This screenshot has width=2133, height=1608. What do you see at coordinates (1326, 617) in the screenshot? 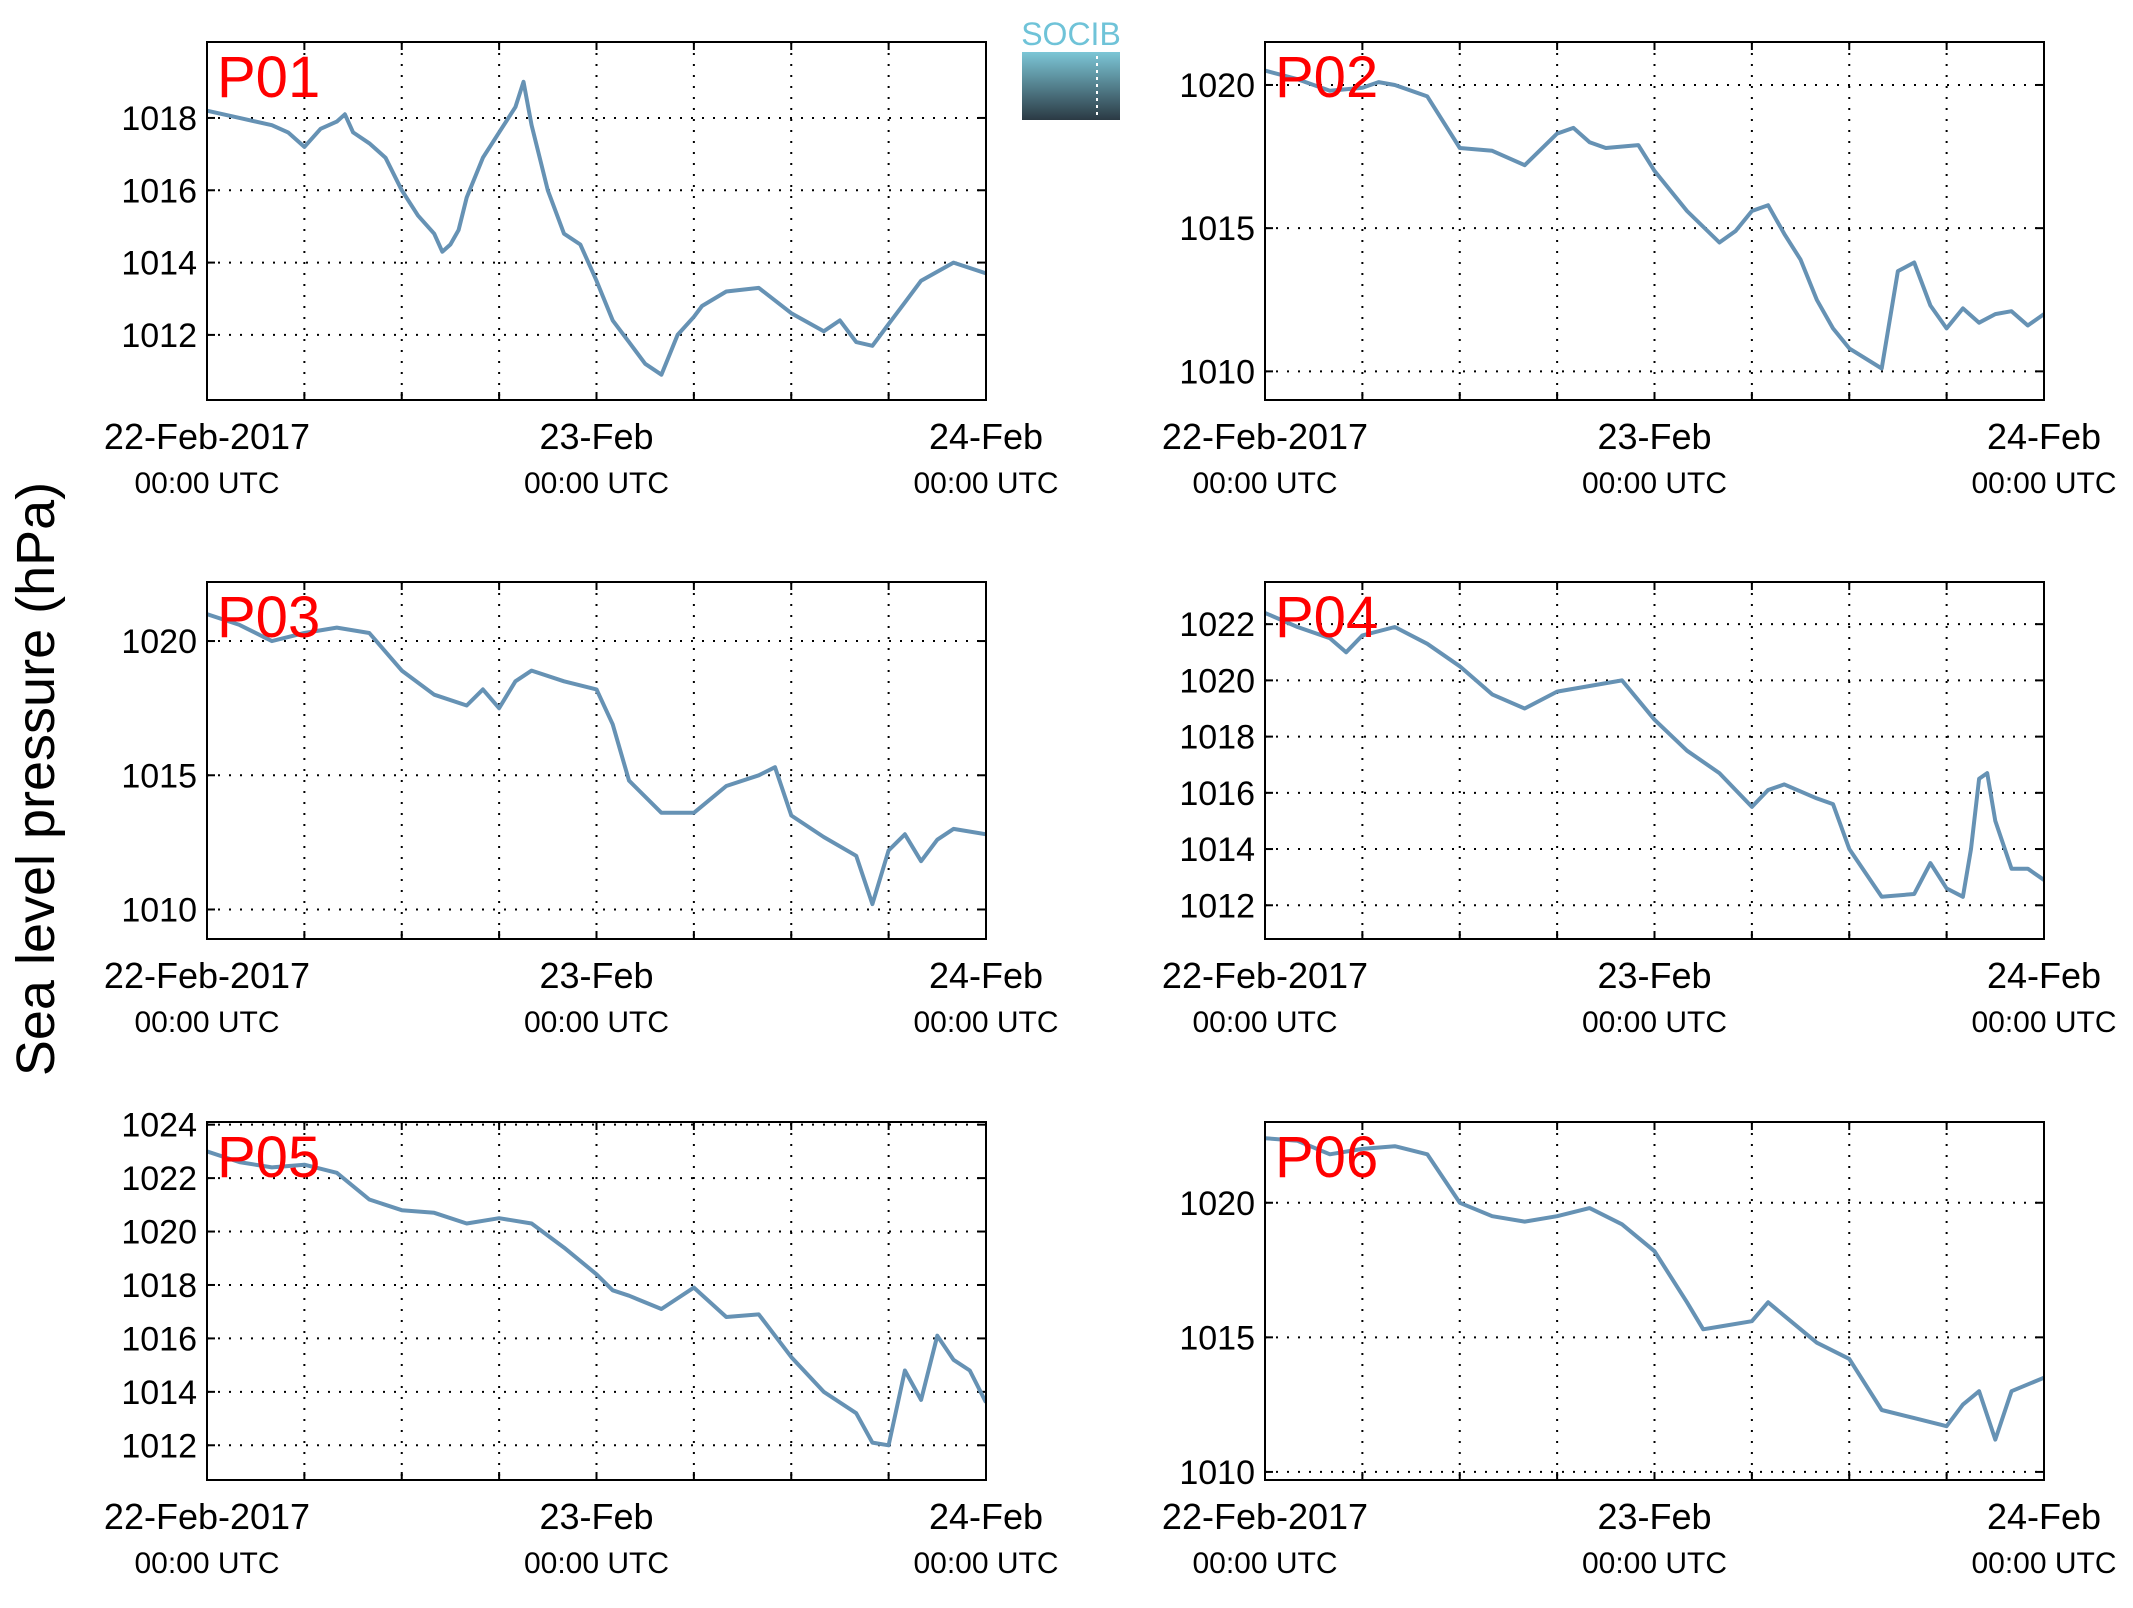
I see `station-label: P04` at bounding box center [1326, 617].